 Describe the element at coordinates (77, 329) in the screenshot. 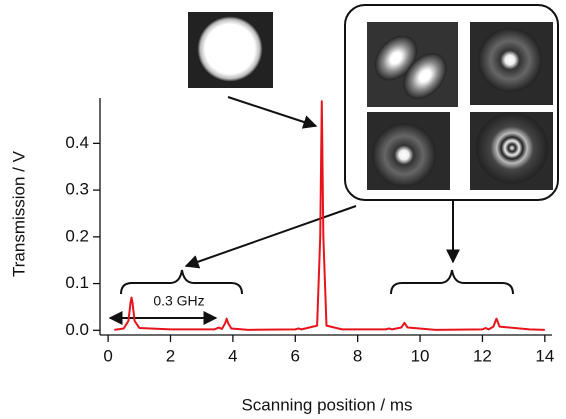

I see `y-tick-label: 0.0` at that location.